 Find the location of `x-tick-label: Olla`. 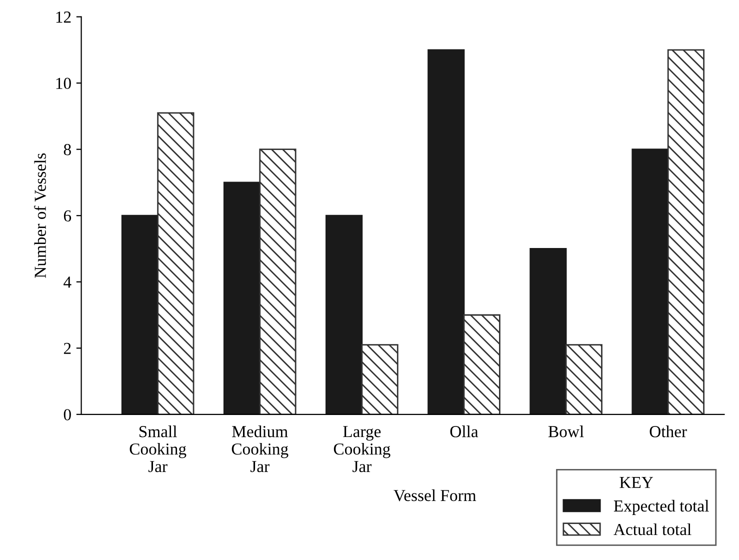

x-tick-label: Olla is located at coordinates (464, 432).